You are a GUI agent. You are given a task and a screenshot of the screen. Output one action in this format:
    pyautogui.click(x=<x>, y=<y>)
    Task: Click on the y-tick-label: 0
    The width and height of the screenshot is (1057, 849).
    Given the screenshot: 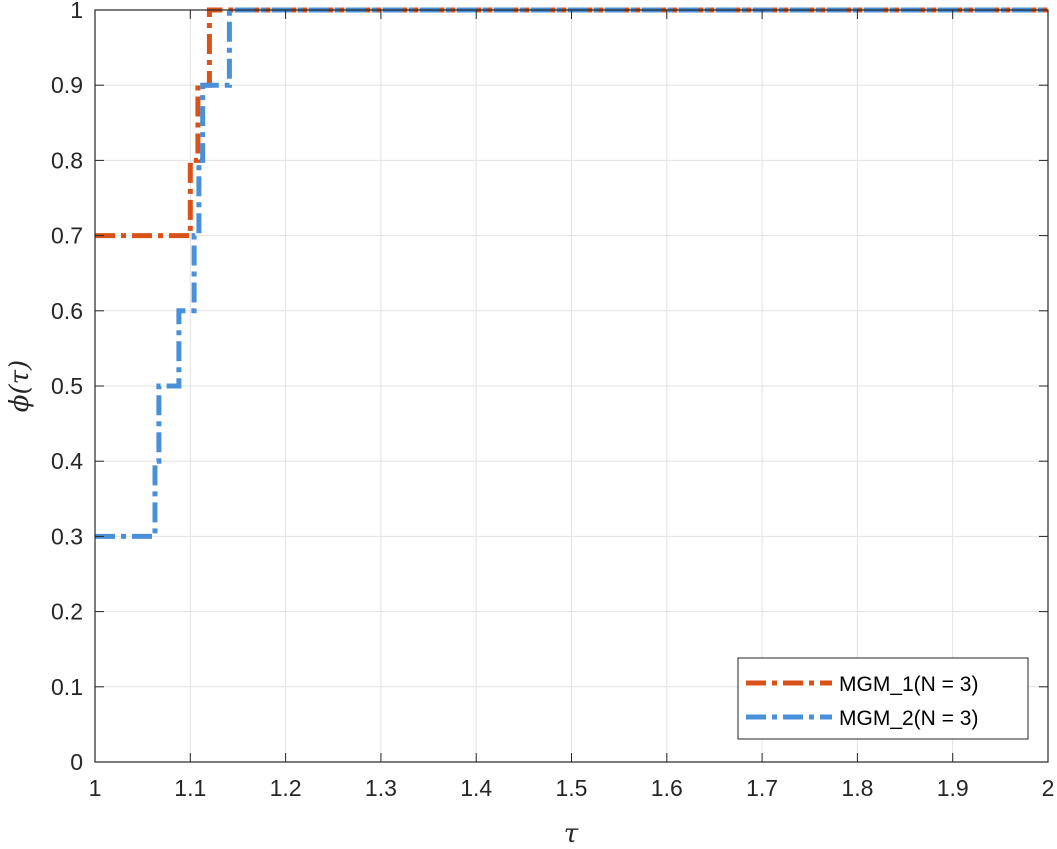 What is the action you would take?
    pyautogui.click(x=76, y=762)
    